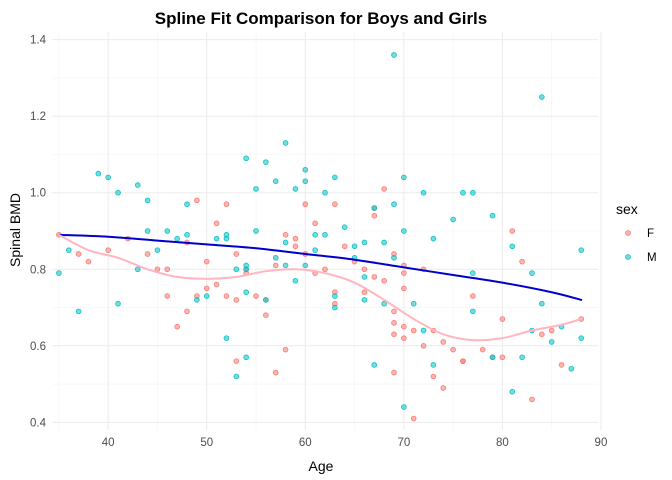  Describe the element at coordinates (628, 233) in the screenshot. I see `legend-key-f` at that location.